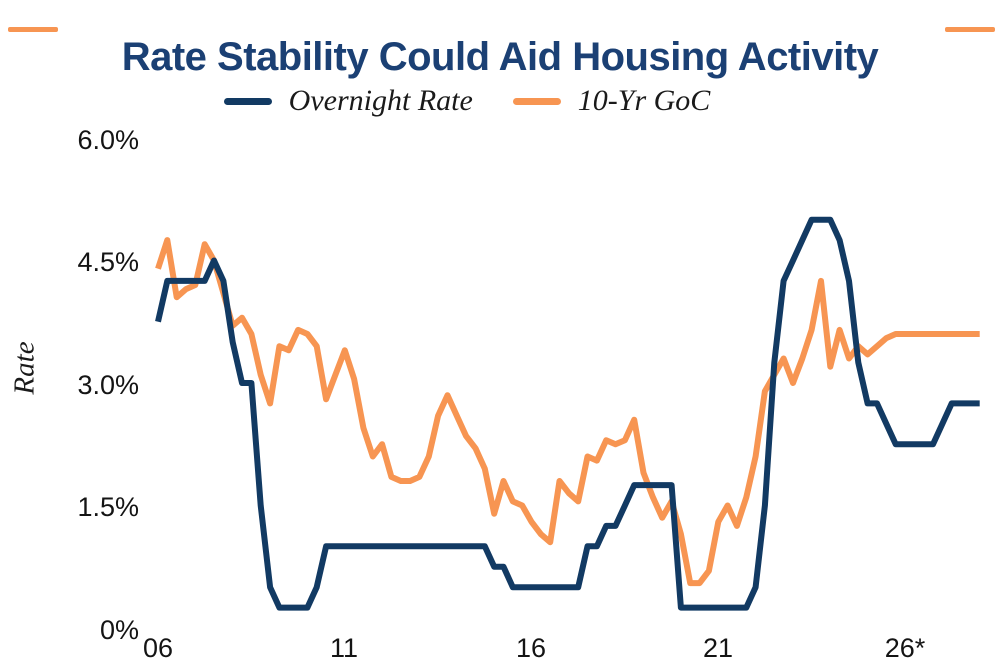 The image size is (1000, 667). I want to click on x-tick-label: 16, so click(531, 648).